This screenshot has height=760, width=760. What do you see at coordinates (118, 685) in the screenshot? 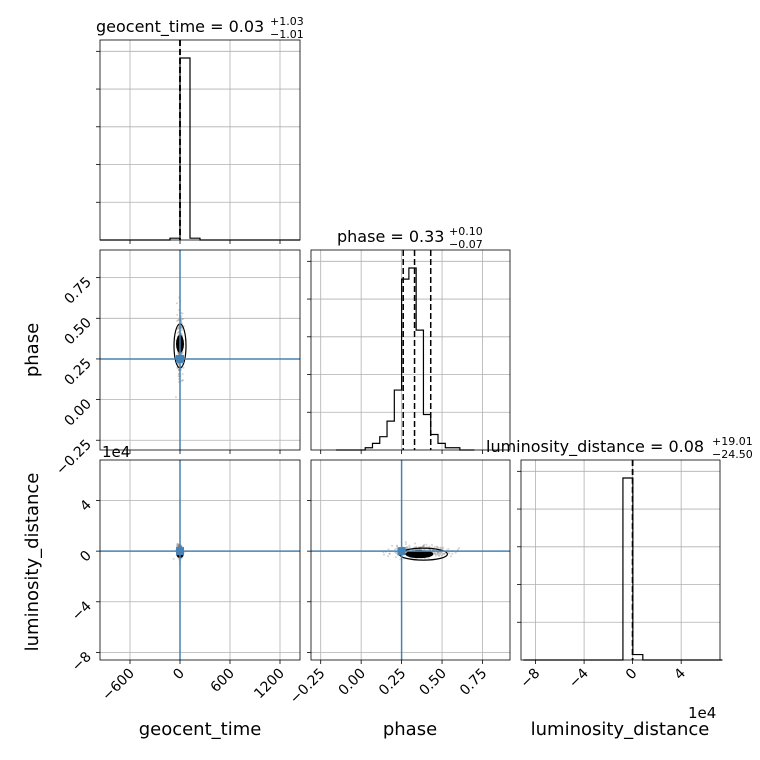
I see `xtick-label-geocent_time-0: −600` at bounding box center [118, 685].